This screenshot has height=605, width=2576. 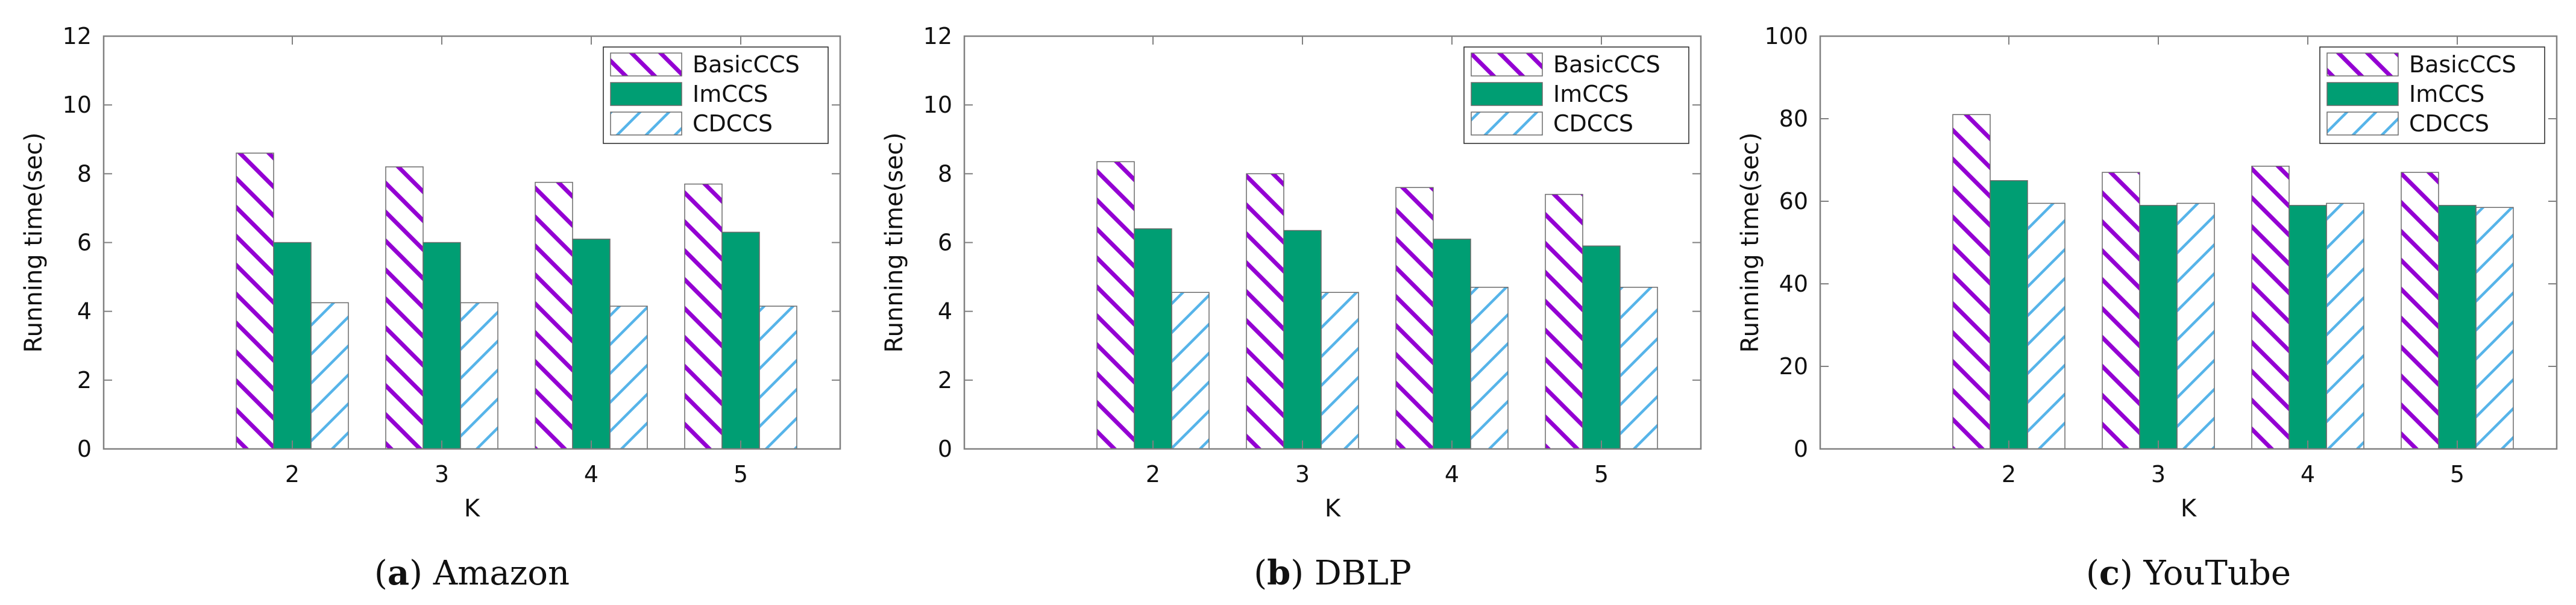 I want to click on y-tick-label: 60, so click(x=1793, y=202).